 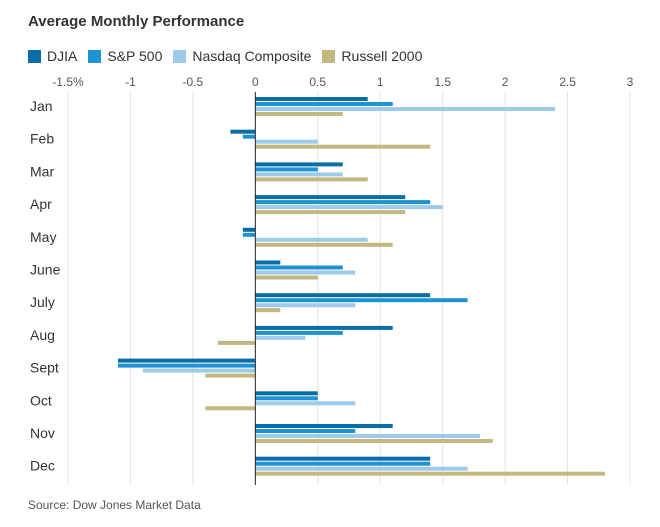 What do you see at coordinates (317, 82) in the screenshot?
I see `x-tick-label: 0.5` at bounding box center [317, 82].